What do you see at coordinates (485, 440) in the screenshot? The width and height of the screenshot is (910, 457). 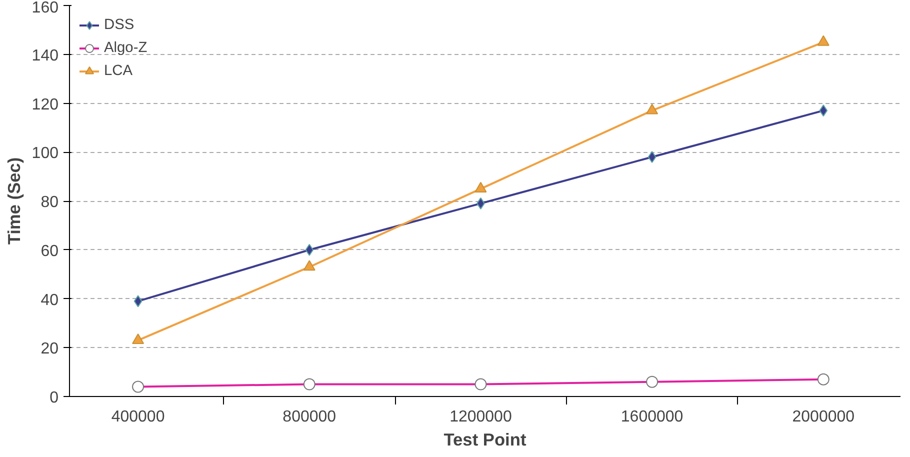 I see `x-axis-title: Test Point` at bounding box center [485, 440].